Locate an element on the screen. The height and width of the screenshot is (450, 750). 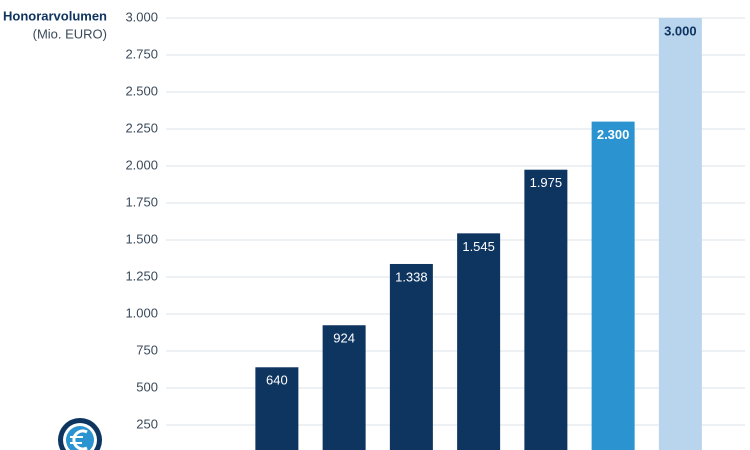
y-tick-label: 2.250 is located at coordinates (141, 127).